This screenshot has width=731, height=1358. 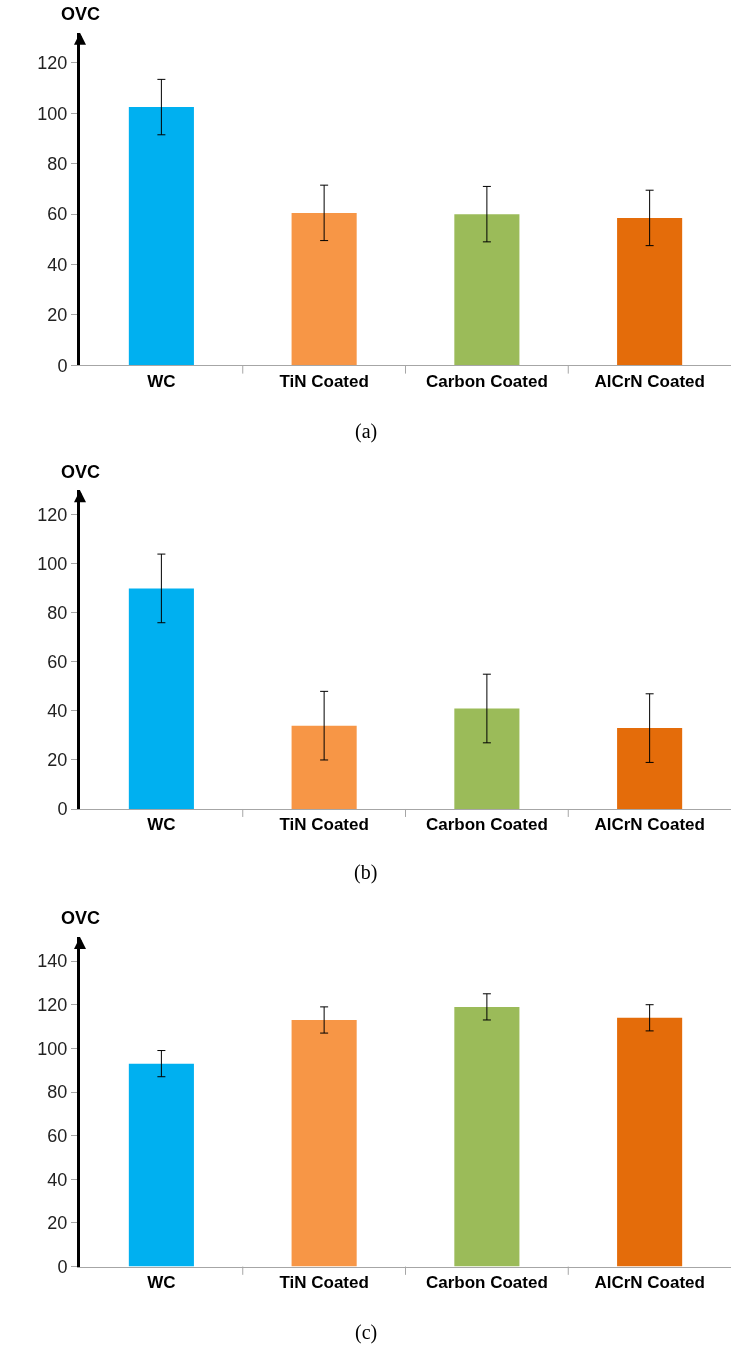 What do you see at coordinates (366, 1332) in the screenshot?
I see `text: (c)` at bounding box center [366, 1332].